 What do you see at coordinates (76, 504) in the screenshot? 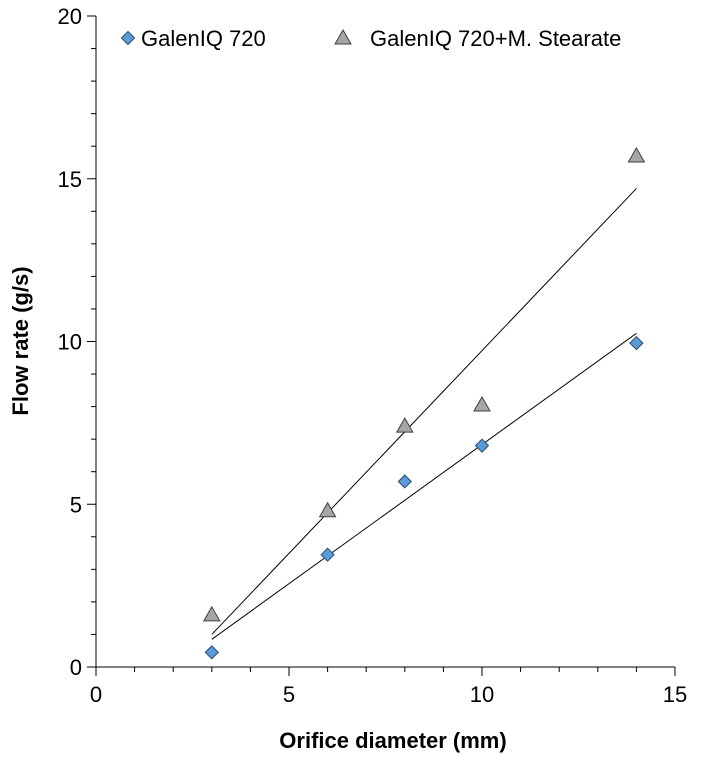
I see `y-tick-label: 5` at bounding box center [76, 504].